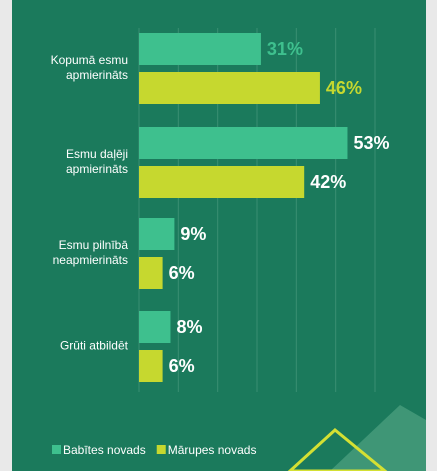  I want to click on decor-shape, so click(378, 438).